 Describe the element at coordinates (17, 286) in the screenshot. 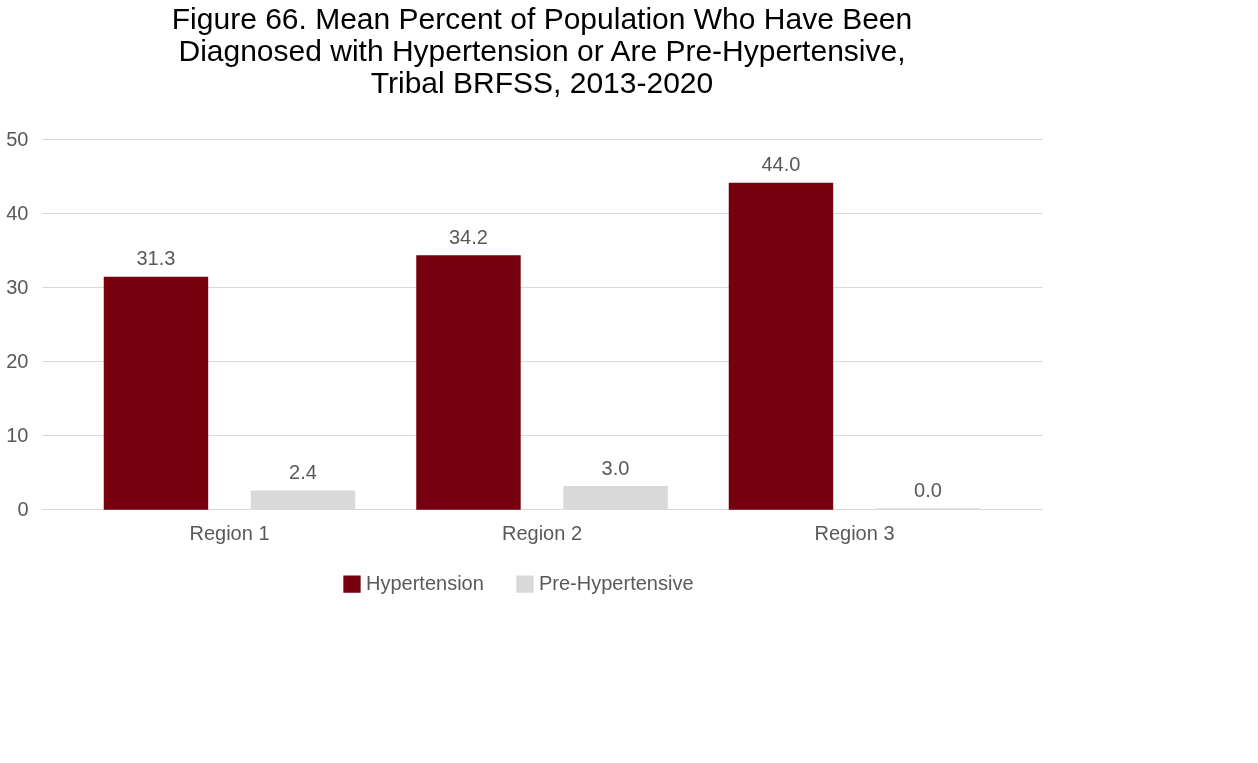

I see `y-tick-label: 30` at that location.